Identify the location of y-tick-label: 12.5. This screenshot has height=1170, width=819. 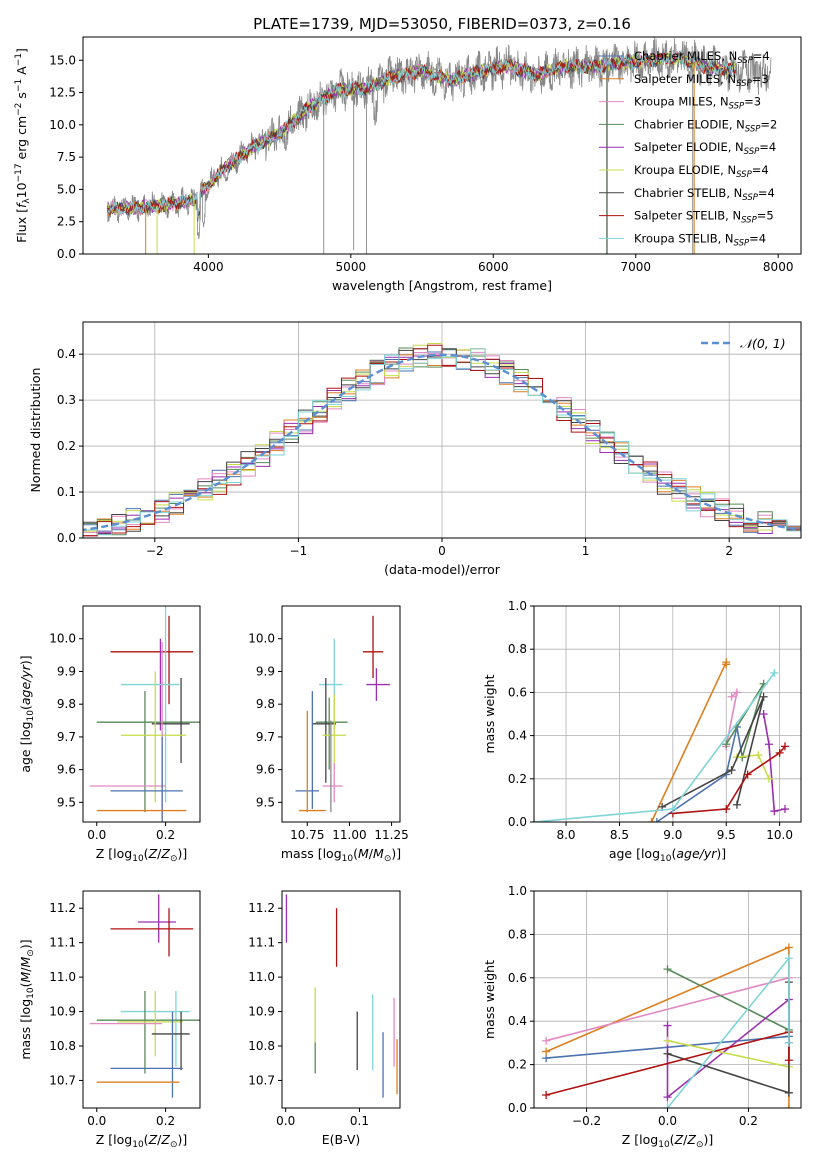
(62, 93).